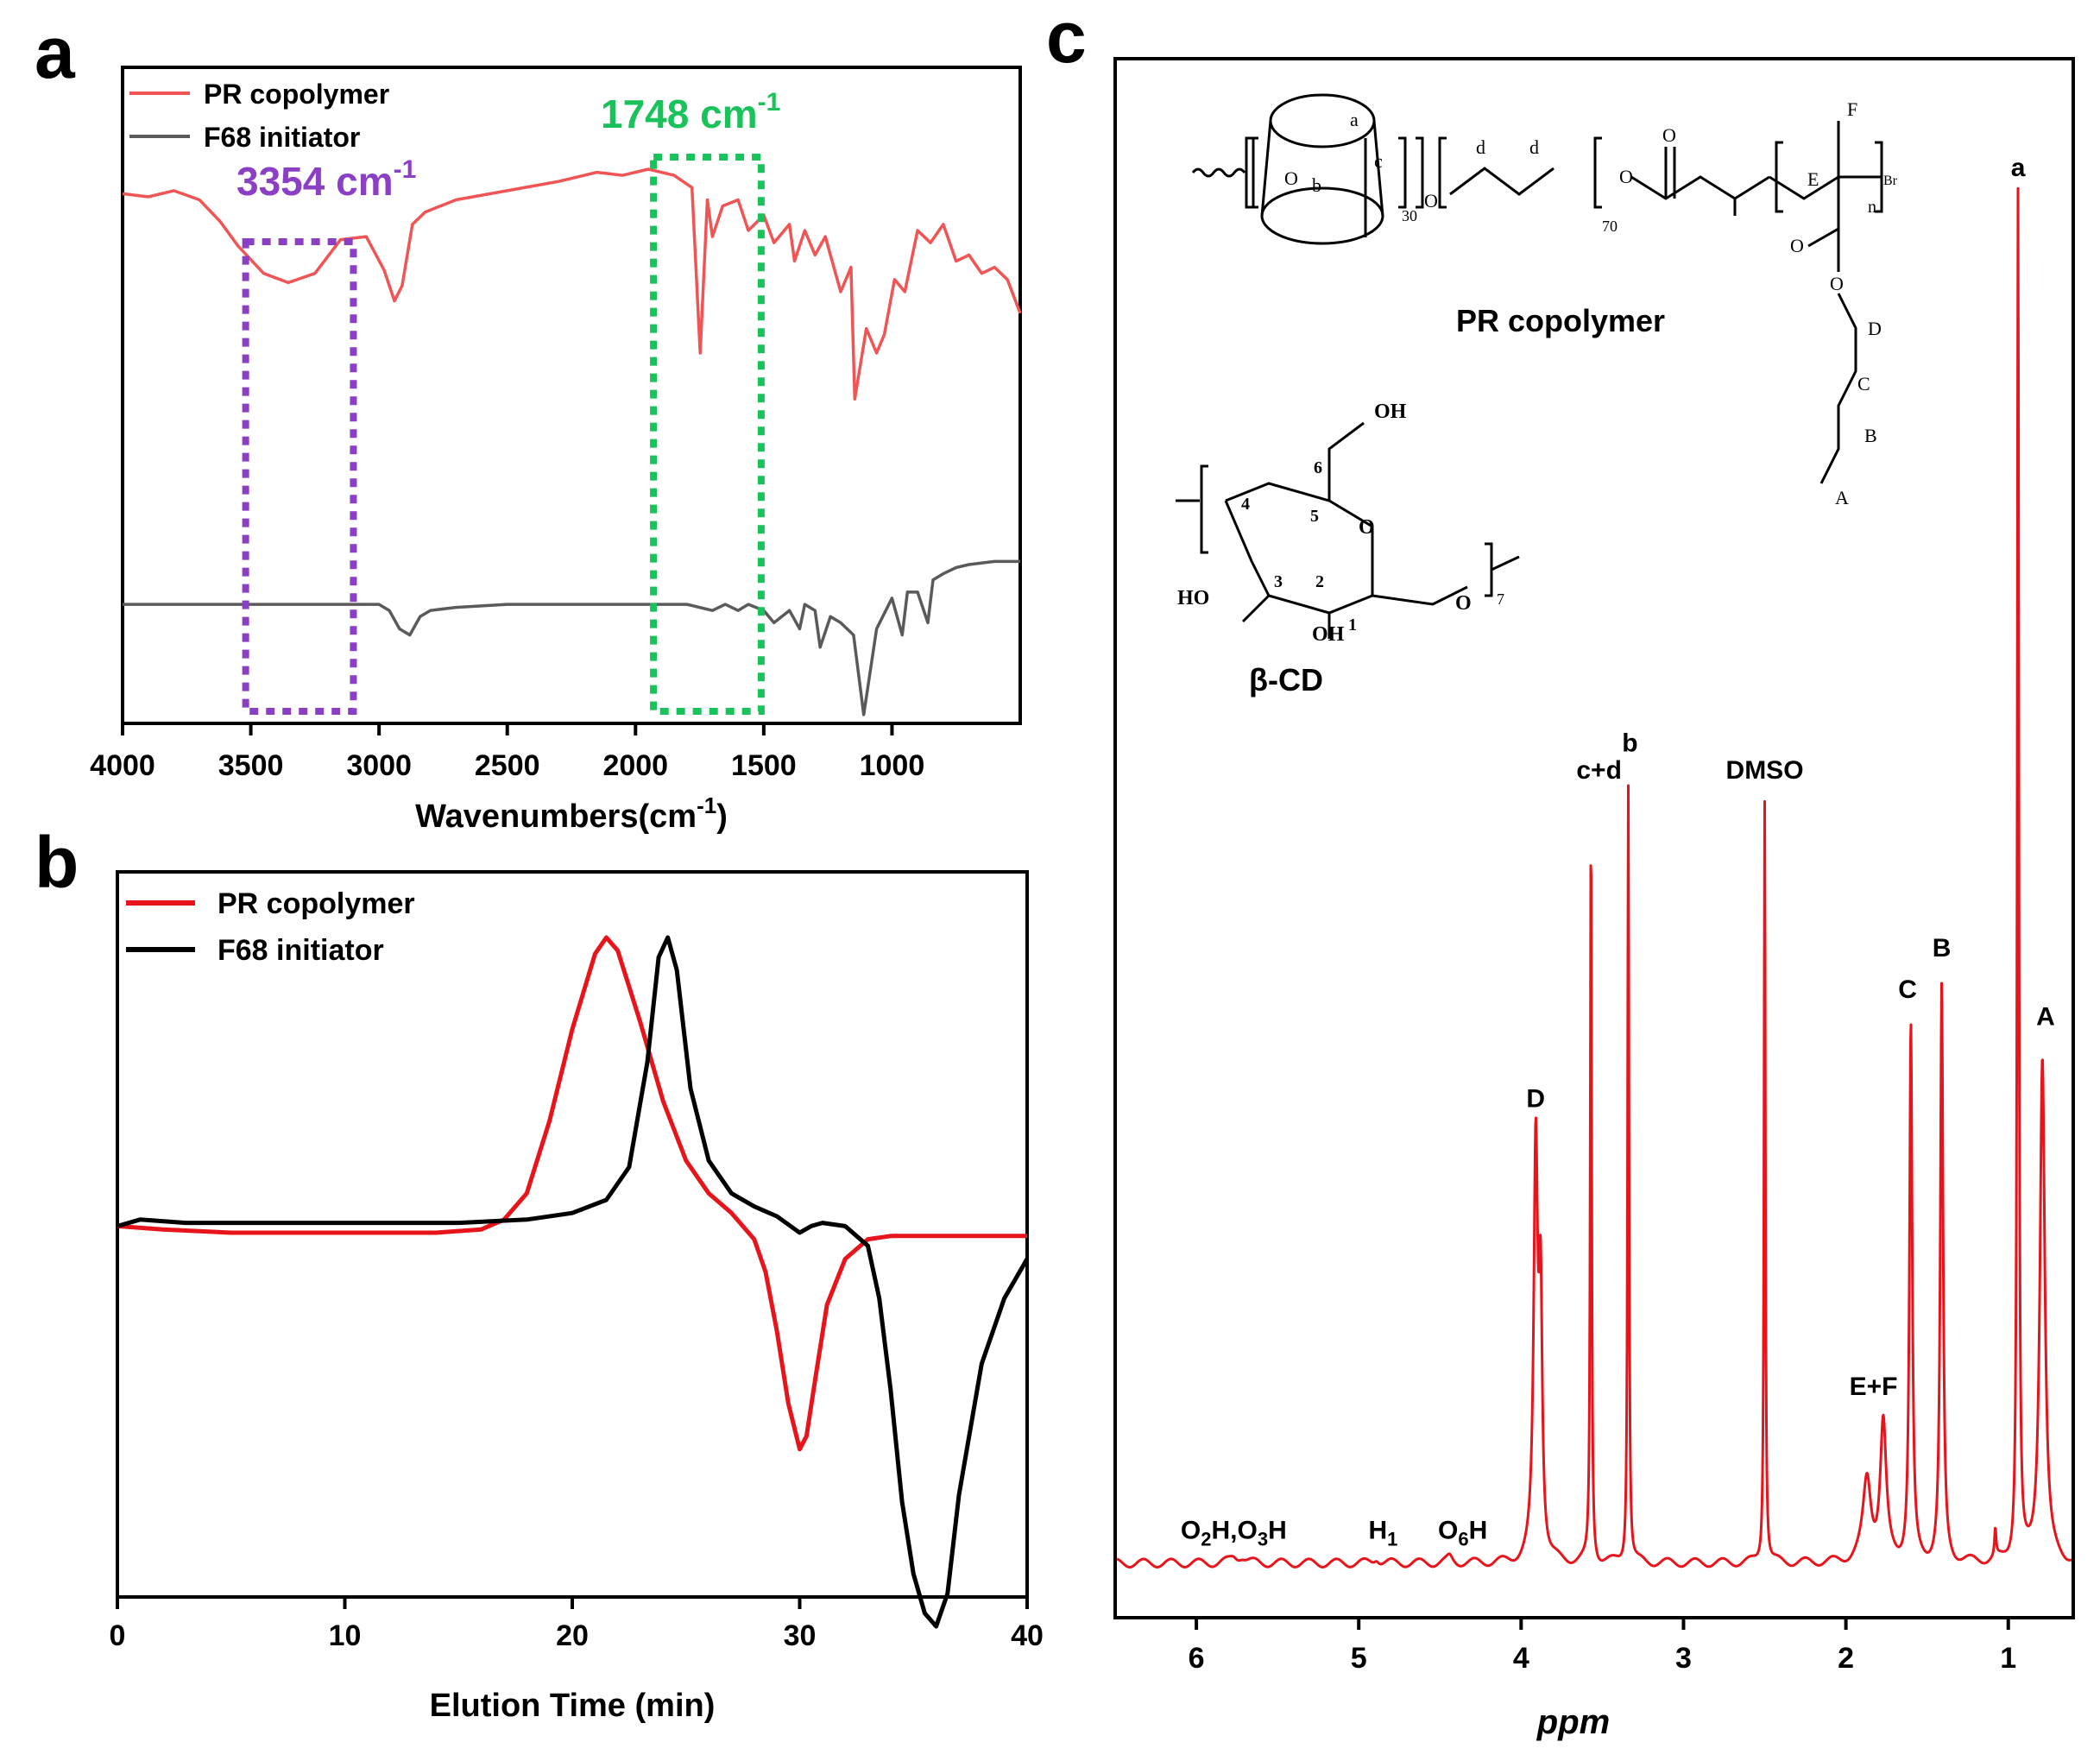  Describe the element at coordinates (1278, 581) in the screenshot. I see `bcd-num-3: 3` at that location.